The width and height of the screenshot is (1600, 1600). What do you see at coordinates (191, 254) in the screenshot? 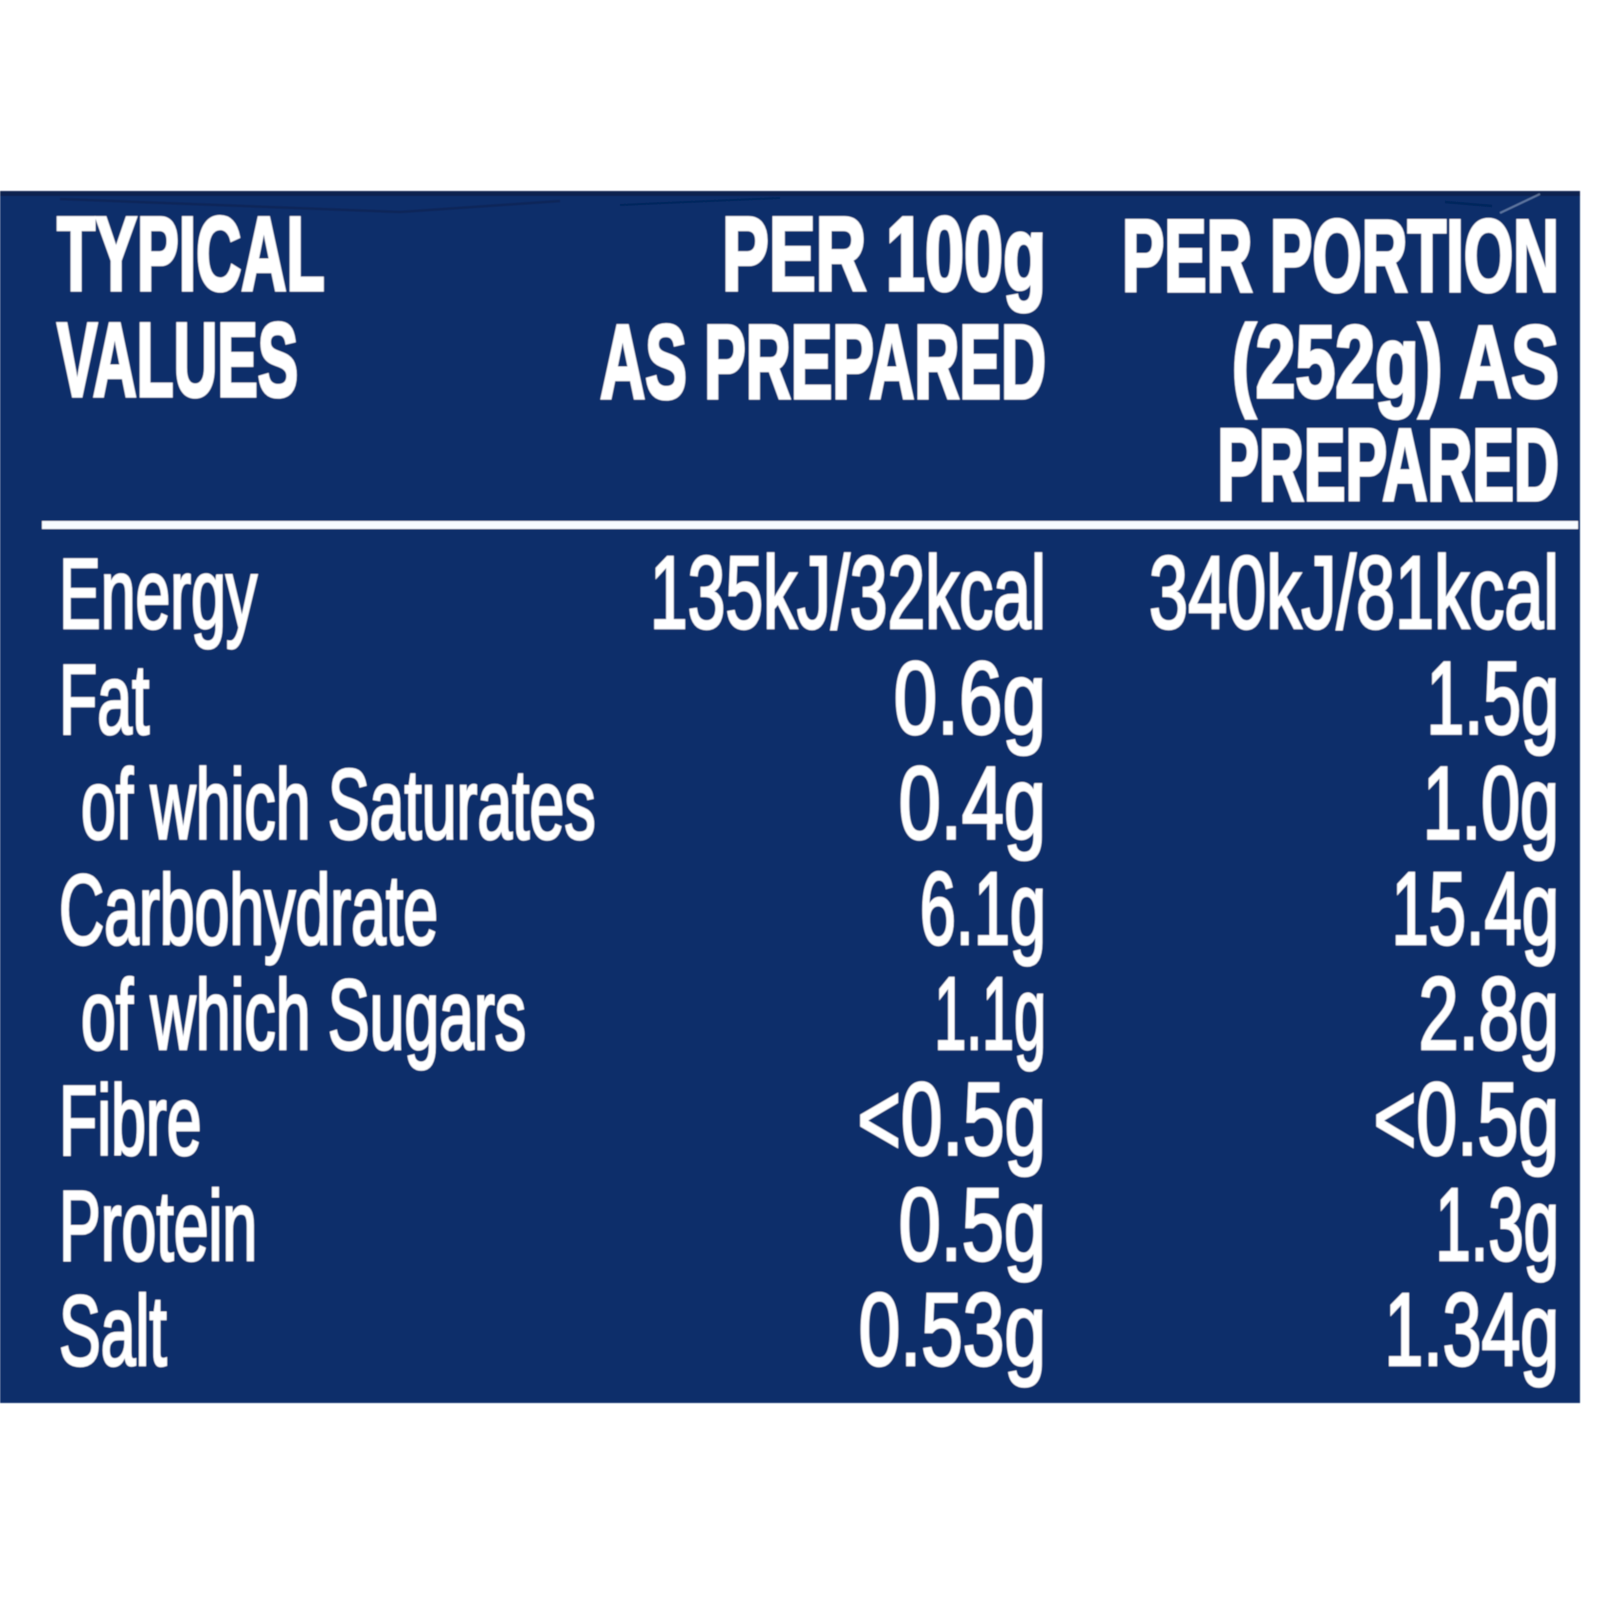
I see `svg-text: TYPICAL` at bounding box center [191, 254].